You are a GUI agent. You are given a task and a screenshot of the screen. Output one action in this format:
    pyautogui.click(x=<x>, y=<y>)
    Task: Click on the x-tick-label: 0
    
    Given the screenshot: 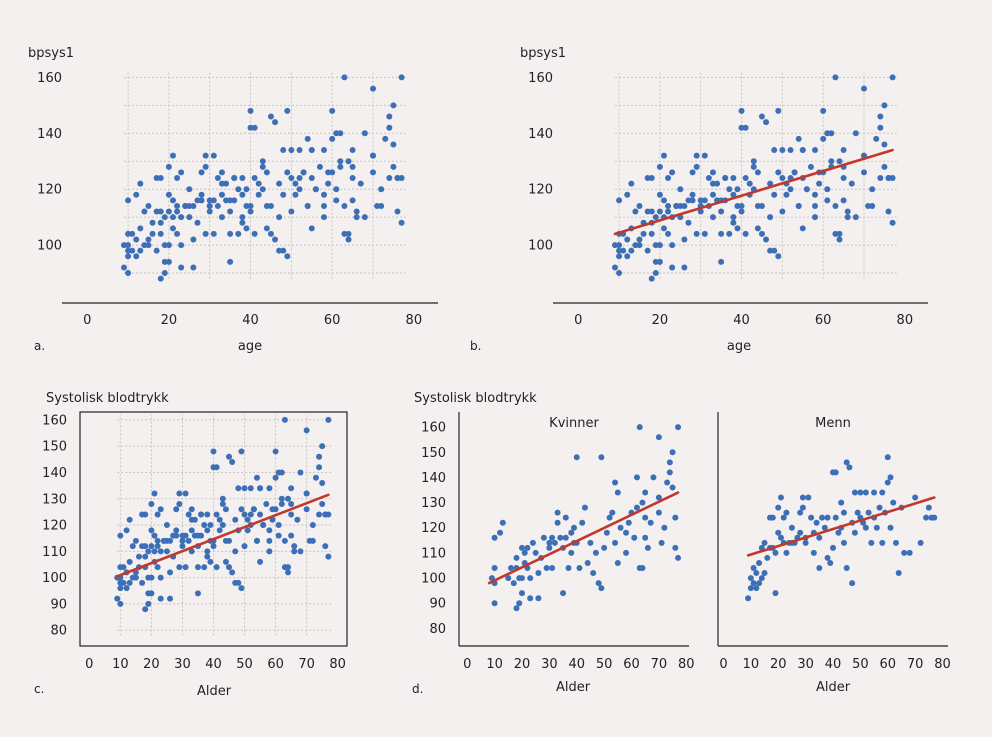 What is the action you would take?
    pyautogui.click(x=89, y=664)
    